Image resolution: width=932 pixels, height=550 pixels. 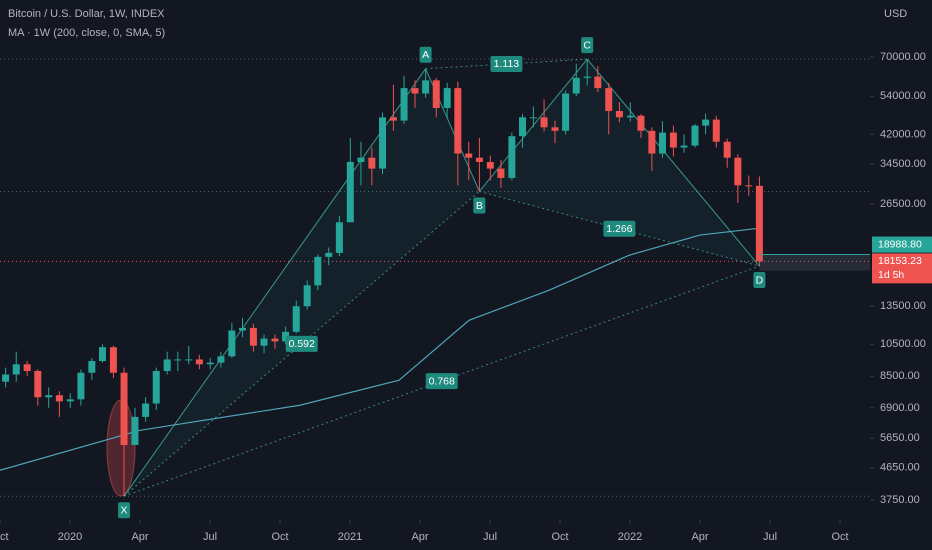 I want to click on ratio-label: 1.113, so click(x=507, y=64).